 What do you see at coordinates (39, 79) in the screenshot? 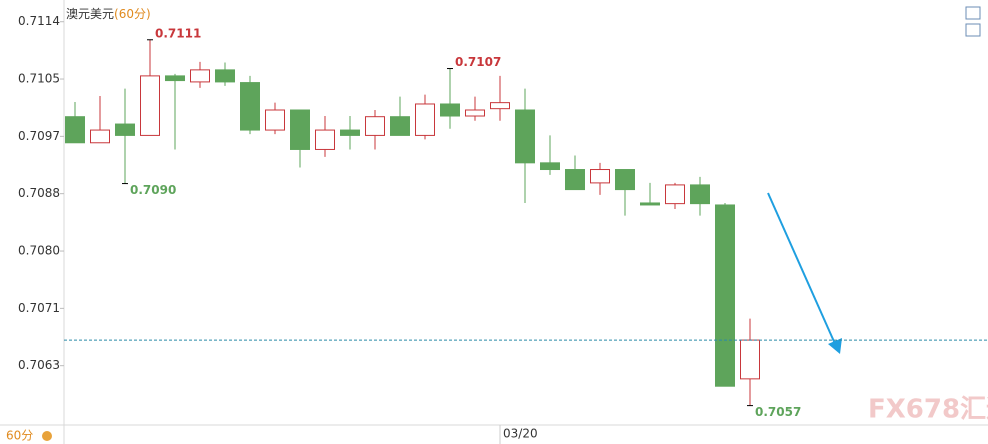
I see `y-tick-label: 0.7105` at bounding box center [39, 79].